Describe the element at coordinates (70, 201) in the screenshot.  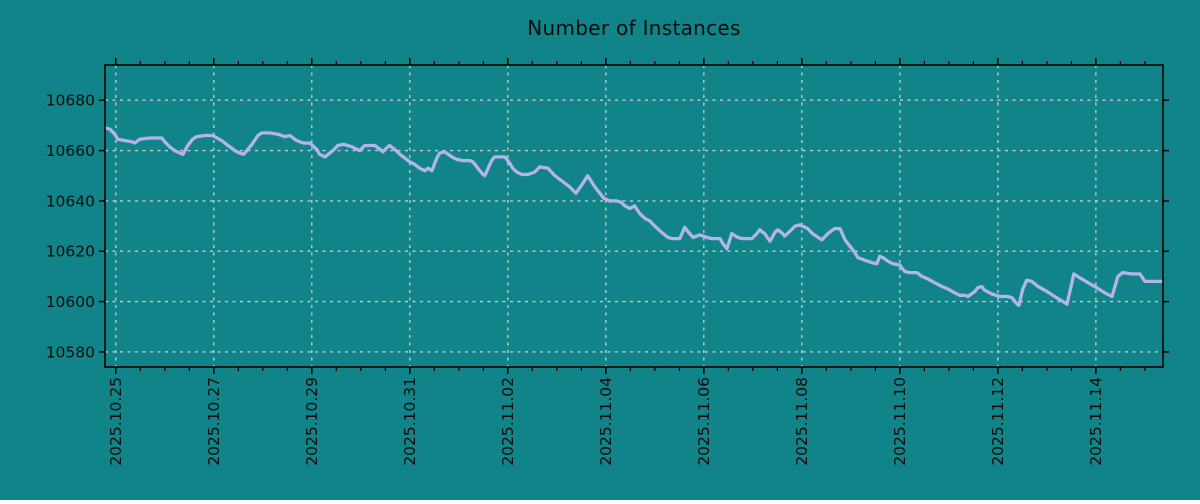
I see `y-tick-label: 10640` at that location.